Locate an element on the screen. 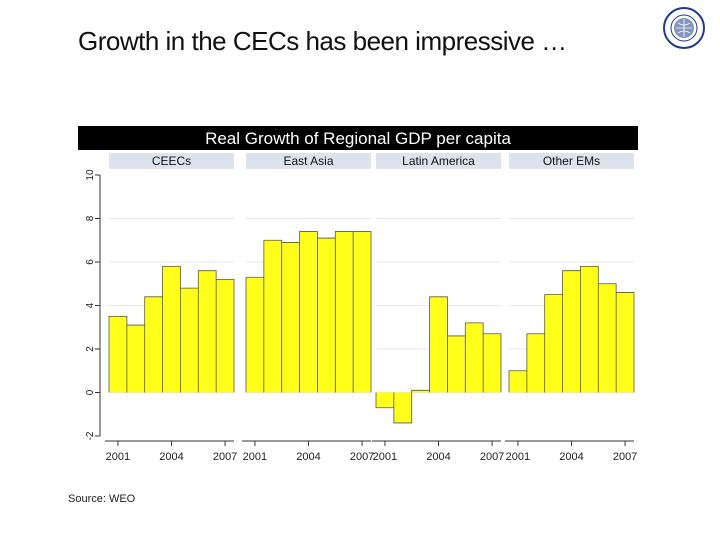 This screenshot has height=540, width=720. panel-strip-label: Other EMs is located at coordinates (571, 161).